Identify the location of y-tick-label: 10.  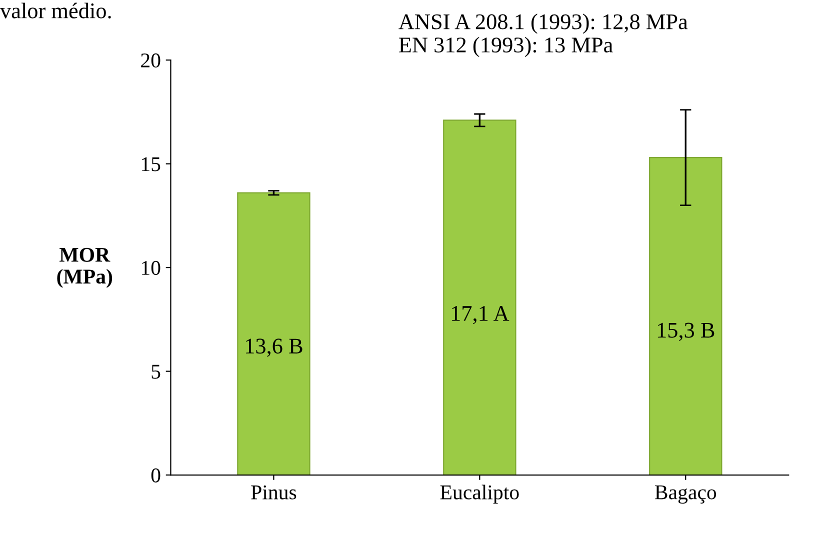
(151, 267).